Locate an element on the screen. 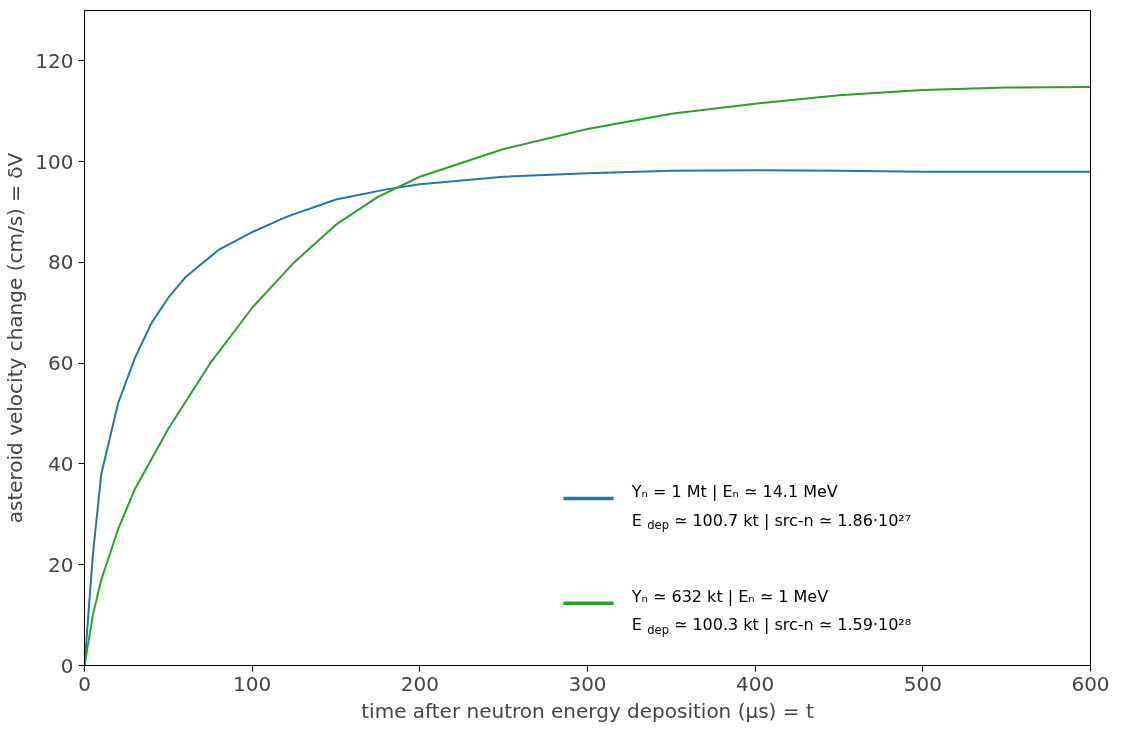  x-axis-title: time after neutron energy deposition (μs) = t is located at coordinates (587, 710).